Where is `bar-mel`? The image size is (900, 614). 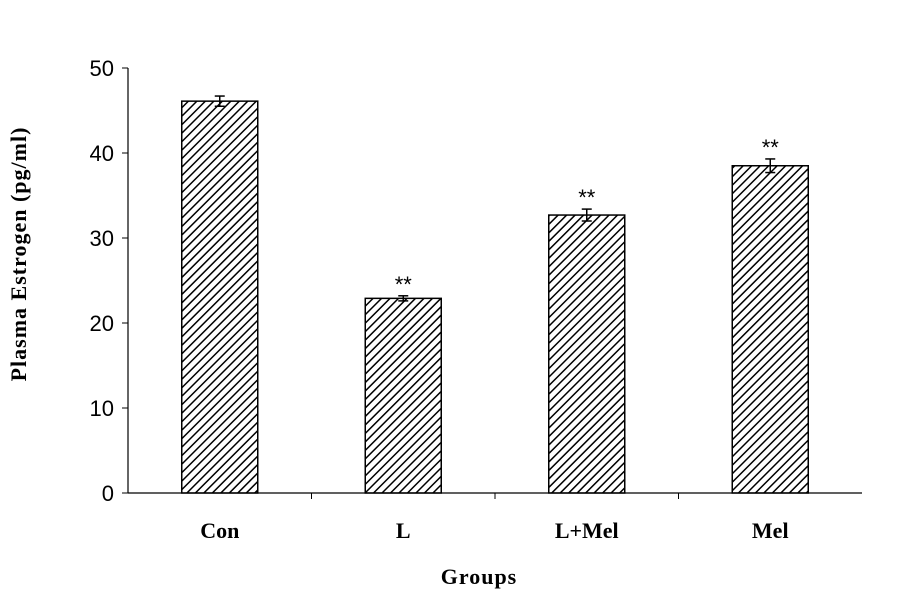 bar-mel is located at coordinates (770, 329).